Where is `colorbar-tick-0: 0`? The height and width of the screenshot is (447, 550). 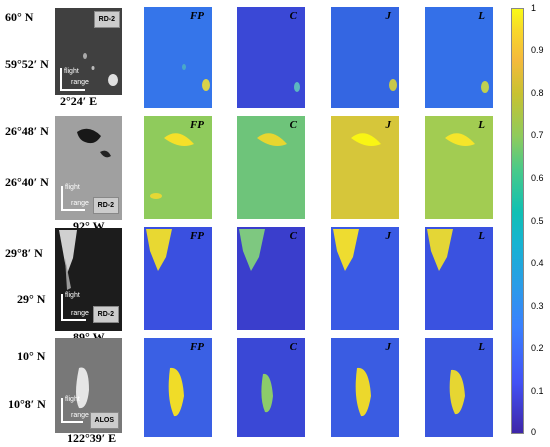 colorbar-tick-0: 0 is located at coordinates (534, 432).